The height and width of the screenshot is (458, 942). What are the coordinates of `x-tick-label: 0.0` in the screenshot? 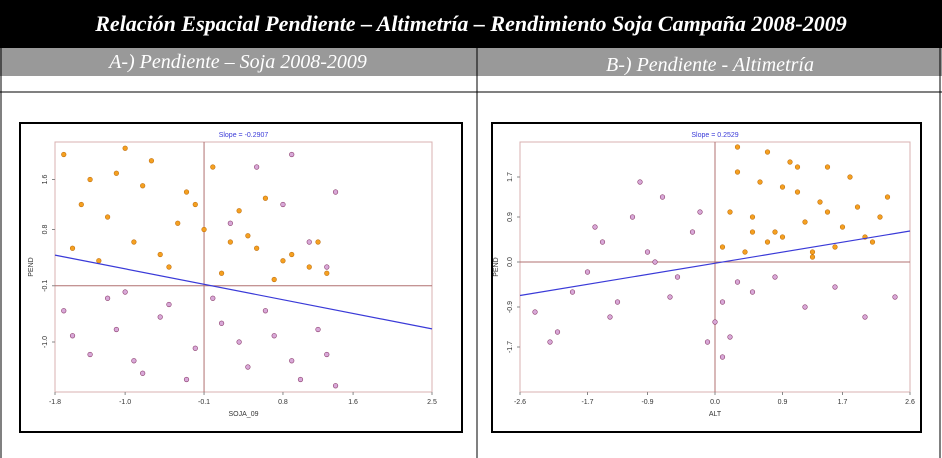 It's located at (715, 402).